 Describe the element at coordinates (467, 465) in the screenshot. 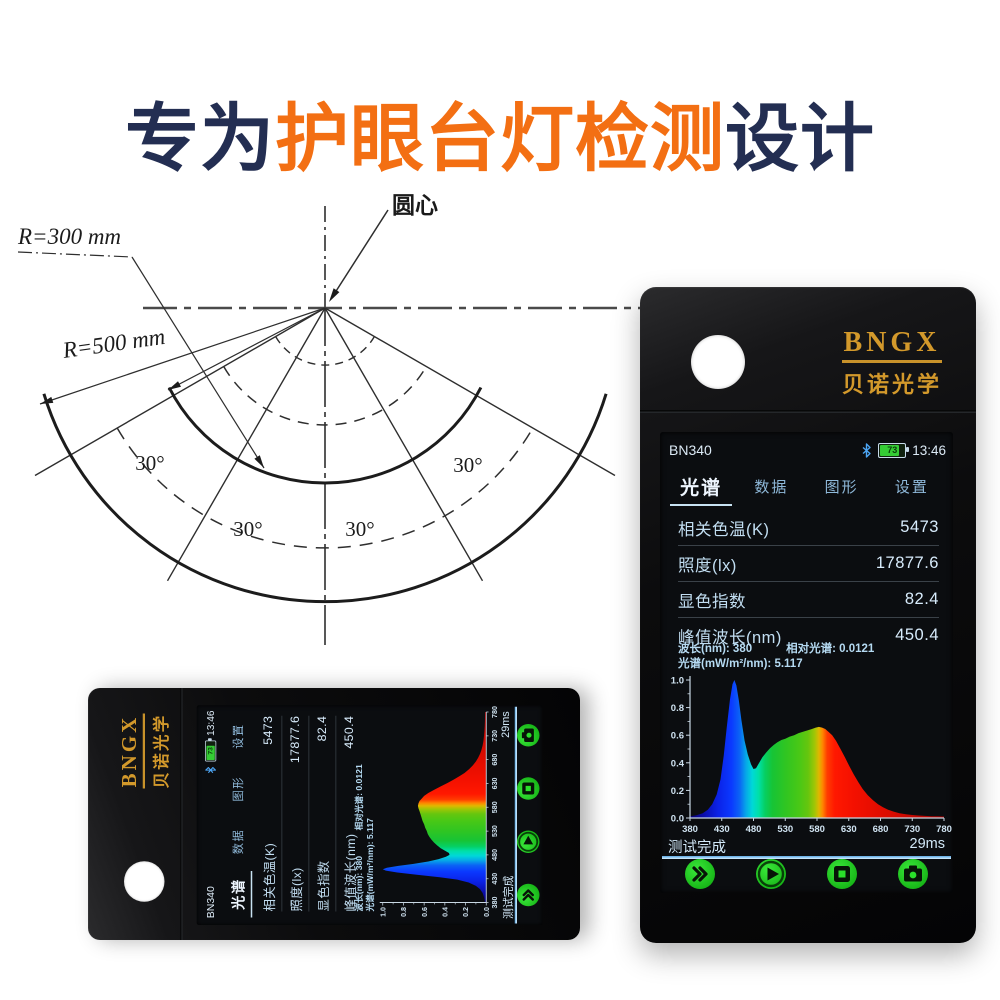

I see `angle-label-4: 30°` at that location.